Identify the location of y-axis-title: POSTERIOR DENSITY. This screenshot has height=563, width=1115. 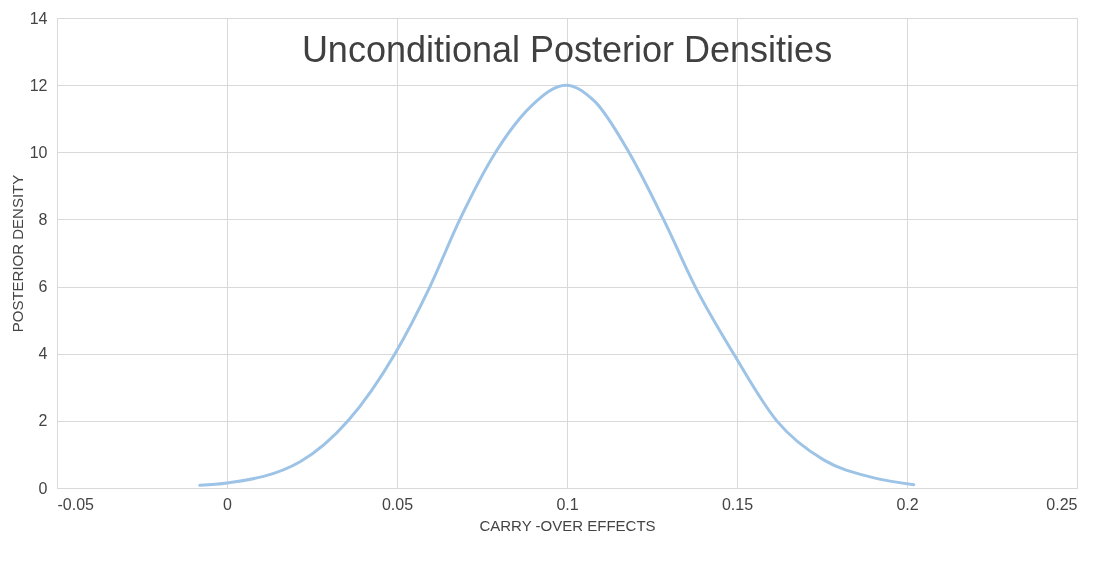
(17, 253).